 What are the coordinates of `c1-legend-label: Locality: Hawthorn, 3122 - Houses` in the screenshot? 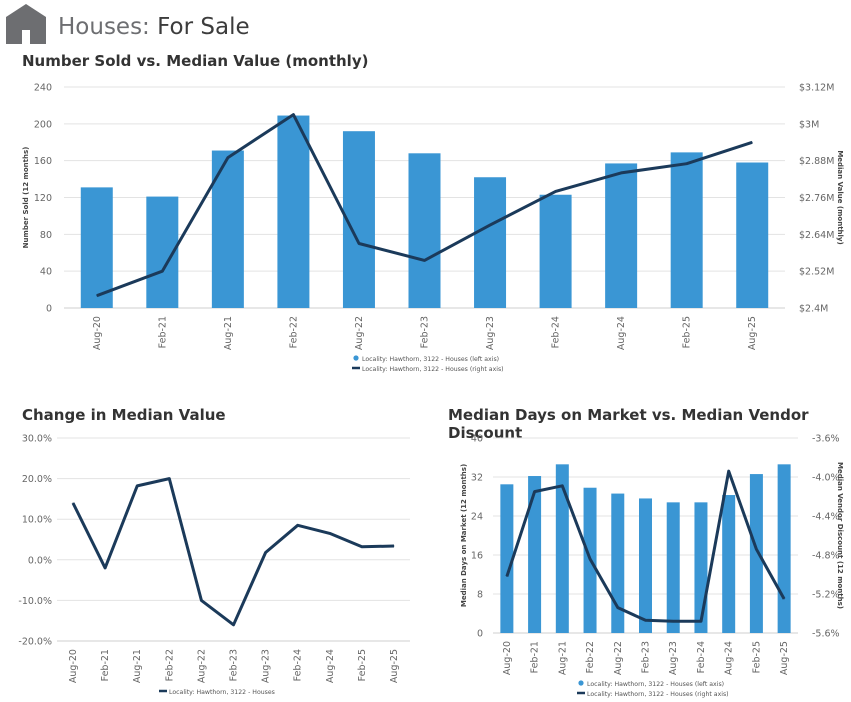 It's located at (222, 692).